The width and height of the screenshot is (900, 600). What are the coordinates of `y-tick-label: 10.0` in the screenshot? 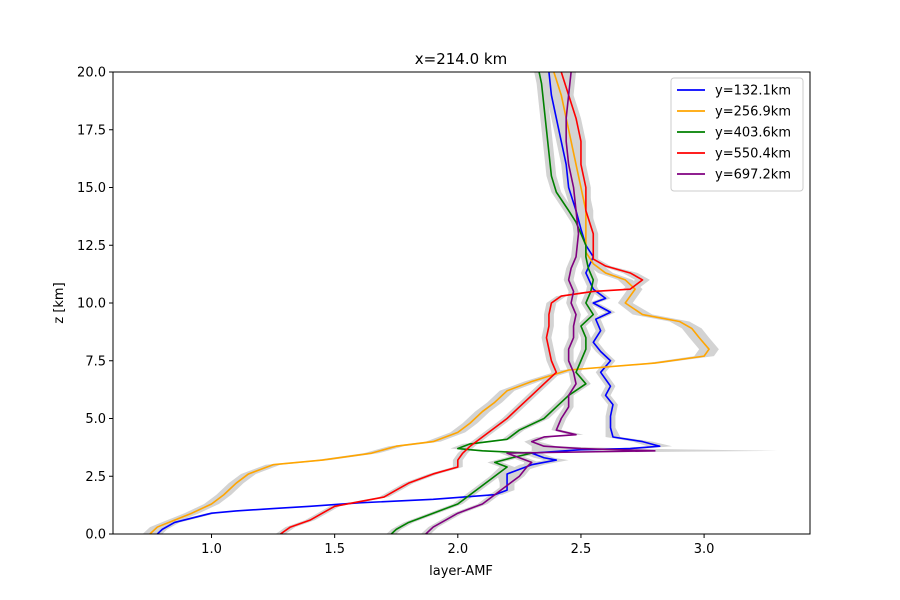 It's located at (91, 304).